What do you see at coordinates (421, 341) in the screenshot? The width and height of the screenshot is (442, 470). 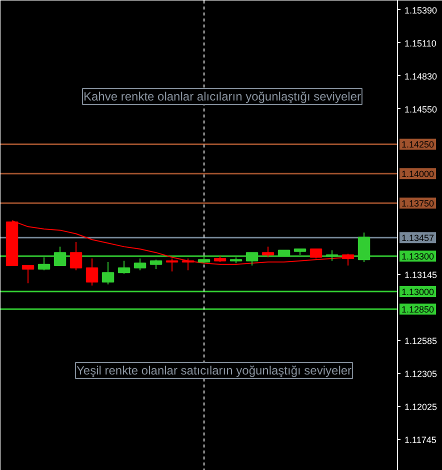 I see `y-tick-label: 1.12585` at bounding box center [421, 341].